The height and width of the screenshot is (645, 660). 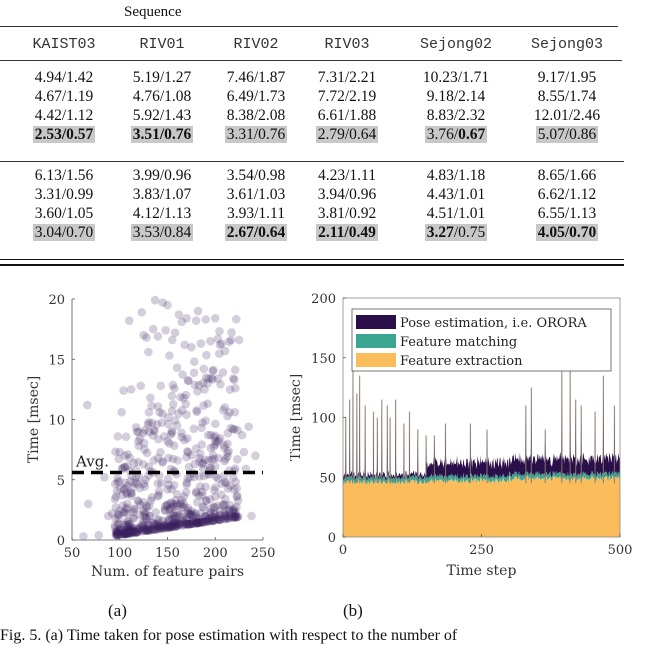 What do you see at coordinates (162, 134) in the screenshot?
I see `highlighted-value: 3.51/0.76` at bounding box center [162, 134].